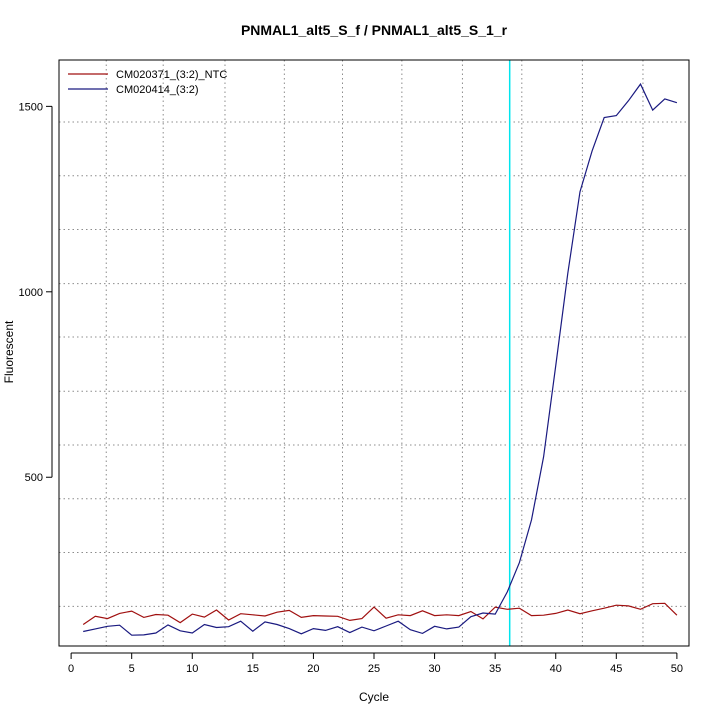 This screenshot has height=720, width=720. What do you see at coordinates (192, 669) in the screenshot?
I see `x-tick-label: 10` at bounding box center [192, 669].